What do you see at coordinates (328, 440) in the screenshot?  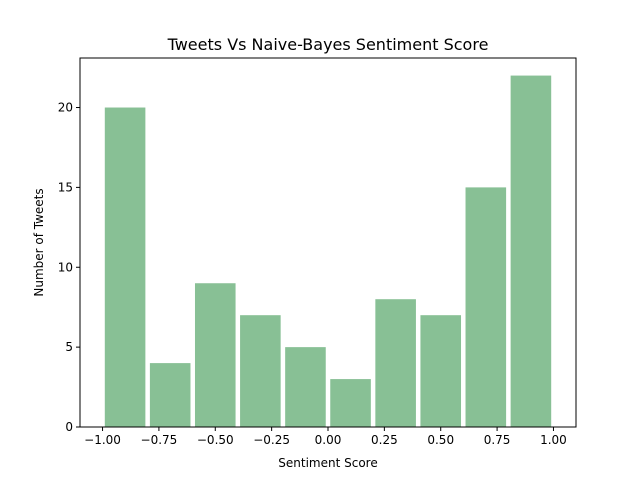 I see `x-tick-label: 0.00` at bounding box center [328, 440].